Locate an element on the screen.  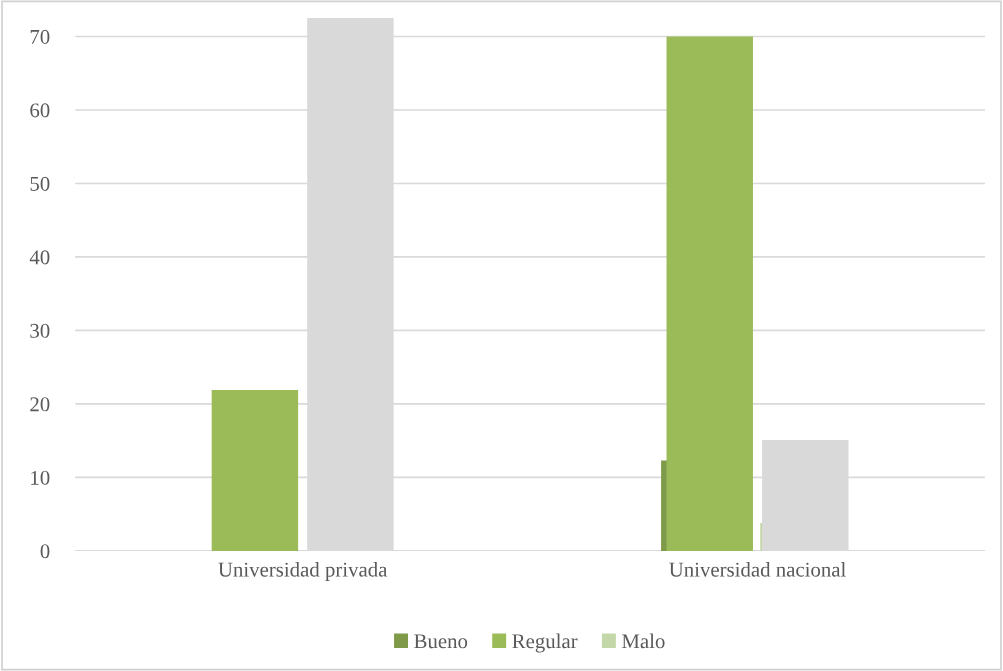
y-tick-label: 30 is located at coordinates (40, 330).